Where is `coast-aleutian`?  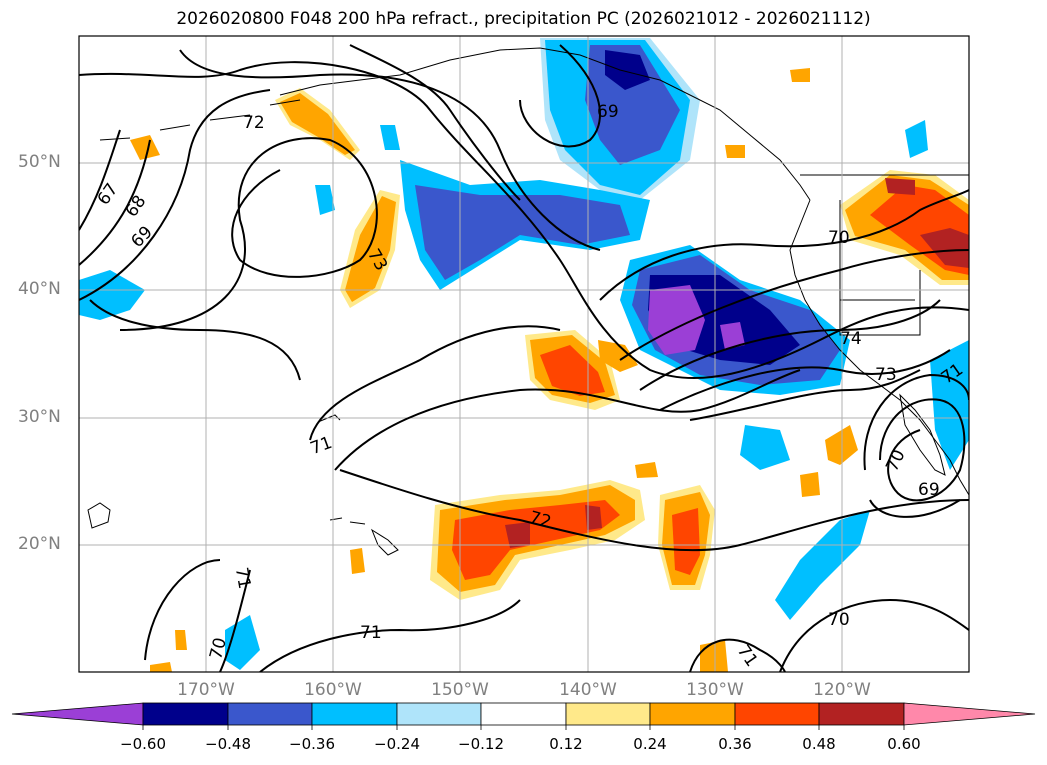 coast-aleutian is located at coordinates (200, 120).